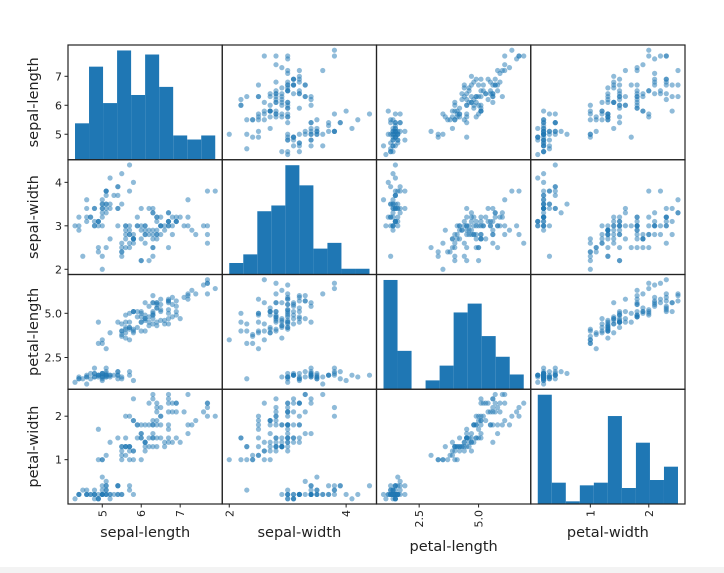 This screenshot has width=724, height=573. What do you see at coordinates (58, 416) in the screenshot?
I see `y-tick-label: 2` at bounding box center [58, 416].